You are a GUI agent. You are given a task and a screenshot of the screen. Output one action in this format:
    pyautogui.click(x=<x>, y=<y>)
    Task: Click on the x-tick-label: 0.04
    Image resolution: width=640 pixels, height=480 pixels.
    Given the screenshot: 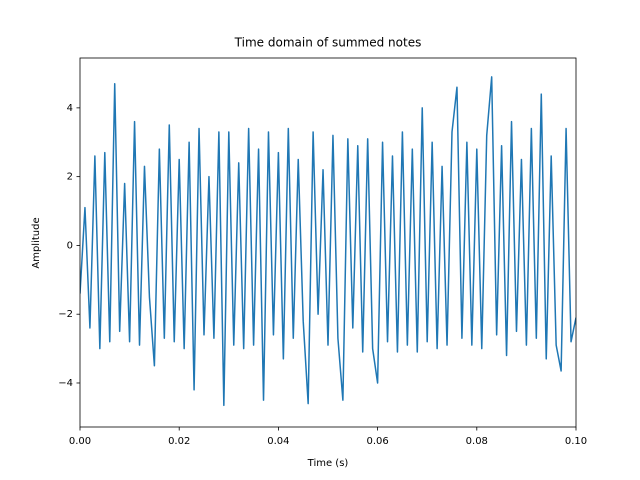 What is the action you would take?
    pyautogui.click(x=278, y=441)
    